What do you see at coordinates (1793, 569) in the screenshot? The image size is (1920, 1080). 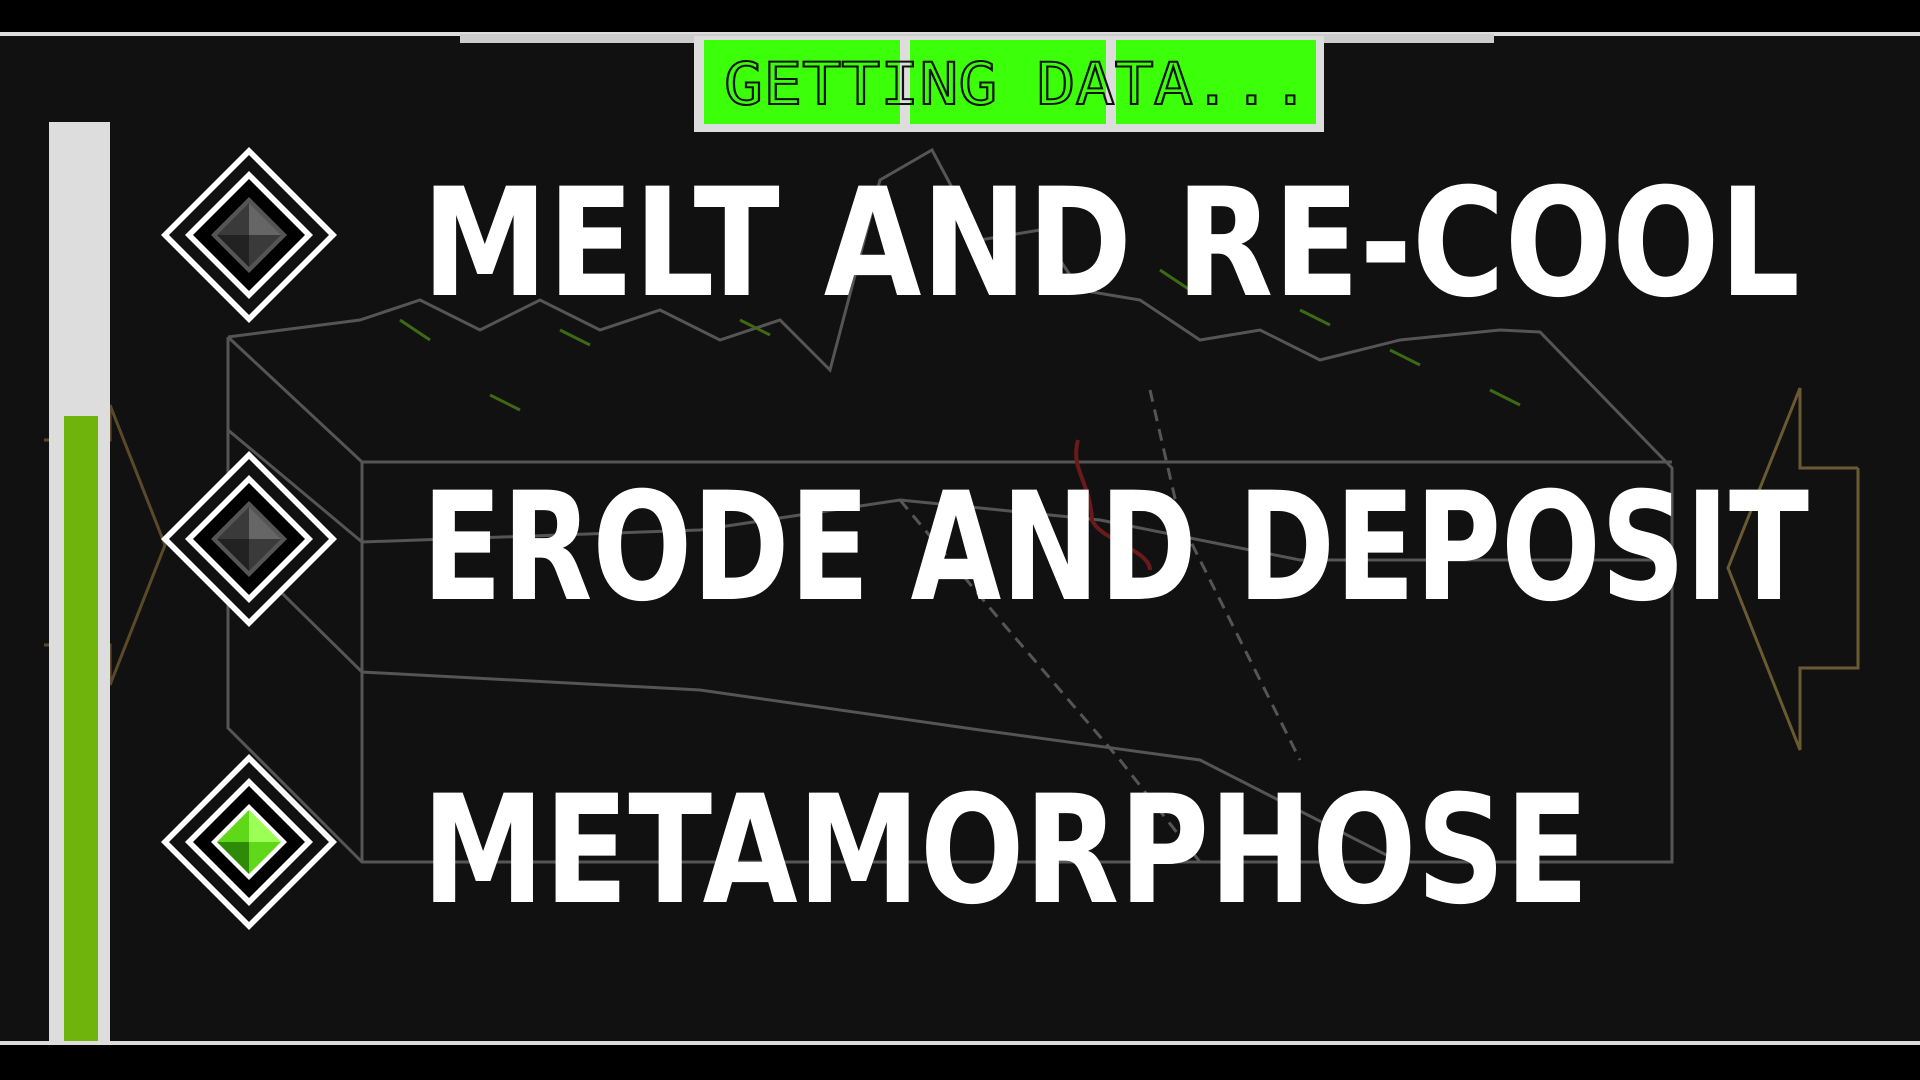 I see `right-arrow` at bounding box center [1793, 569].